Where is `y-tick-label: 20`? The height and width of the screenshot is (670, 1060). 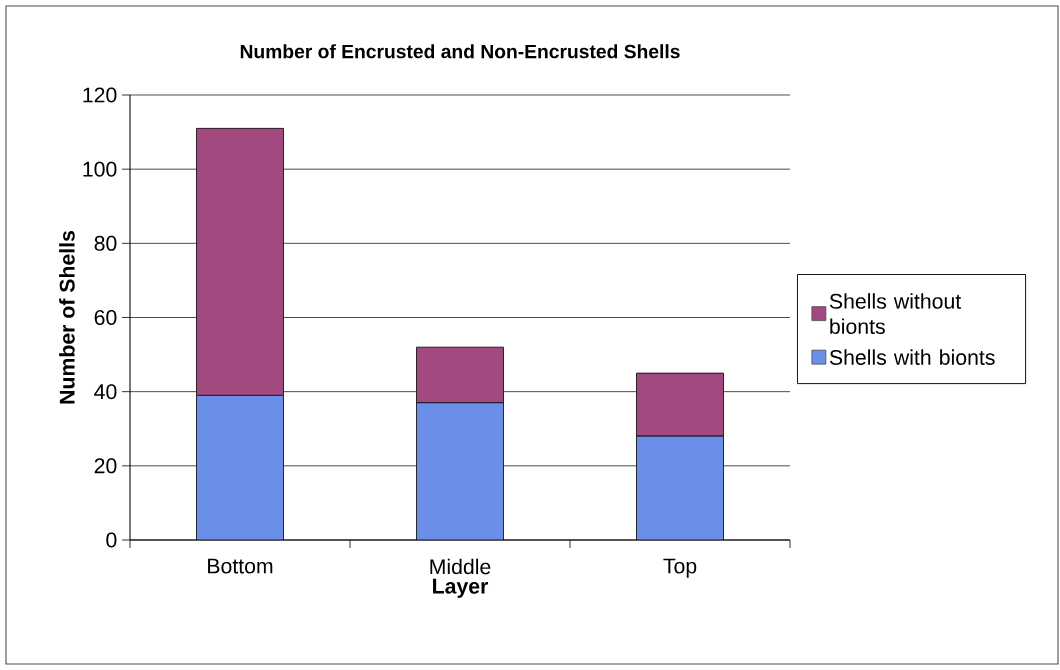
y-tick-label: 20 is located at coordinates (105, 466).